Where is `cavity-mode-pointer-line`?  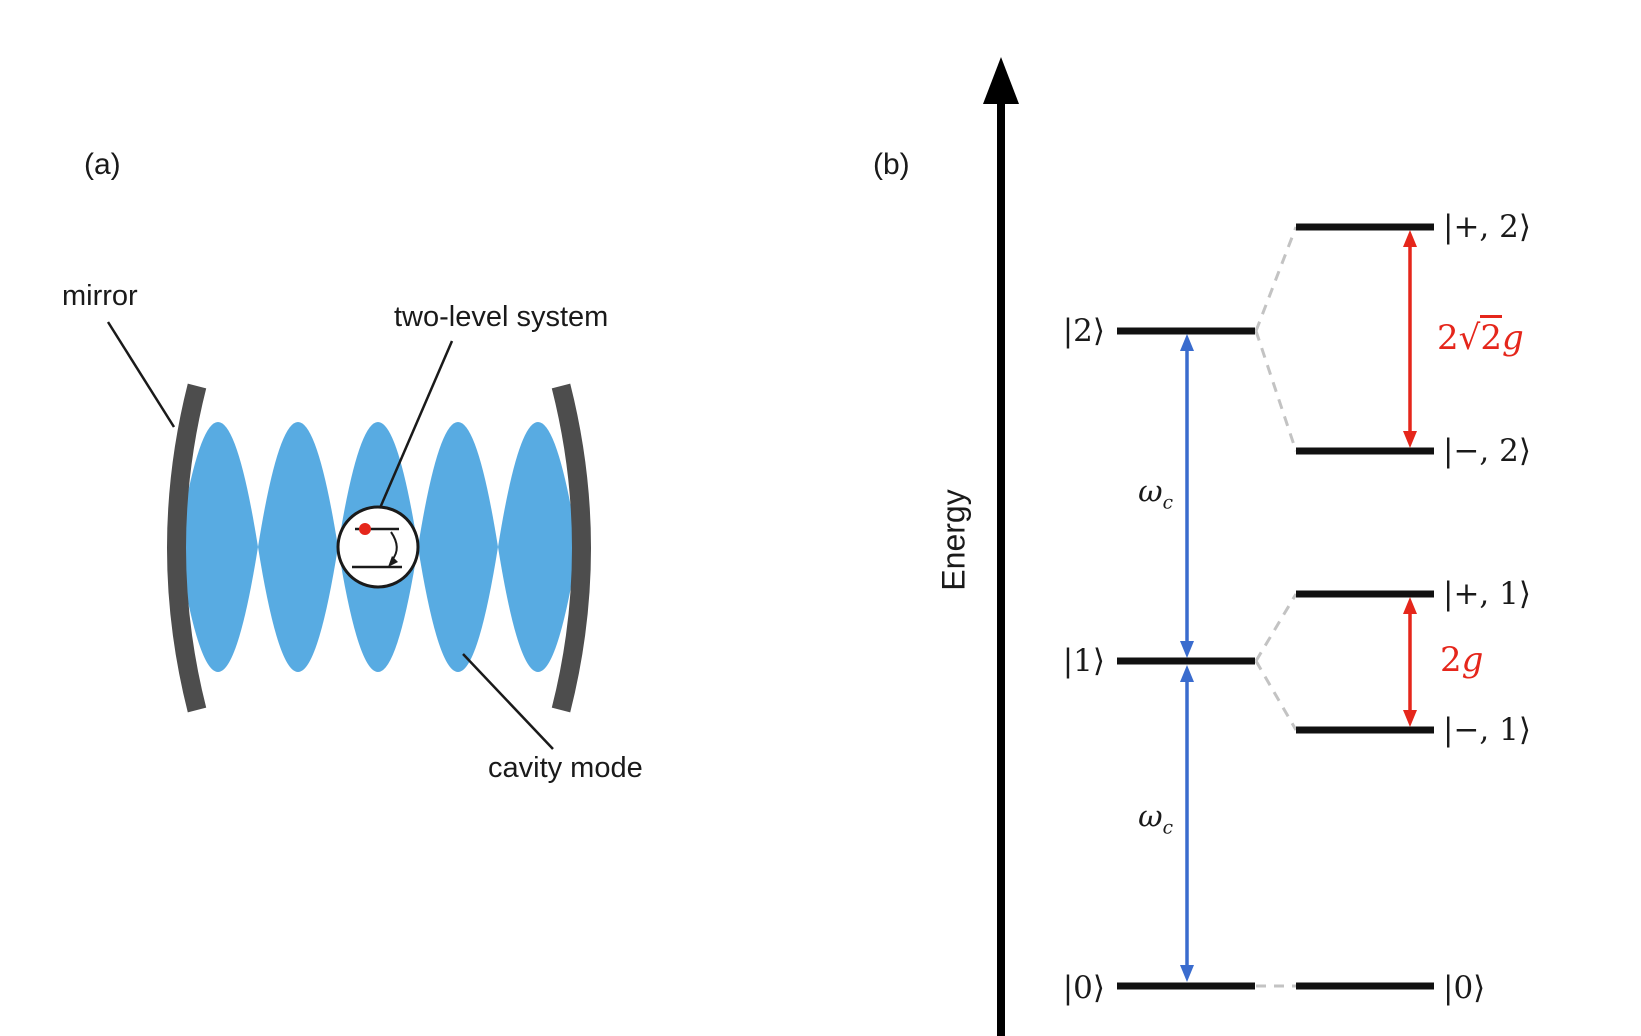 cavity-mode-pointer-line is located at coordinates (508, 701).